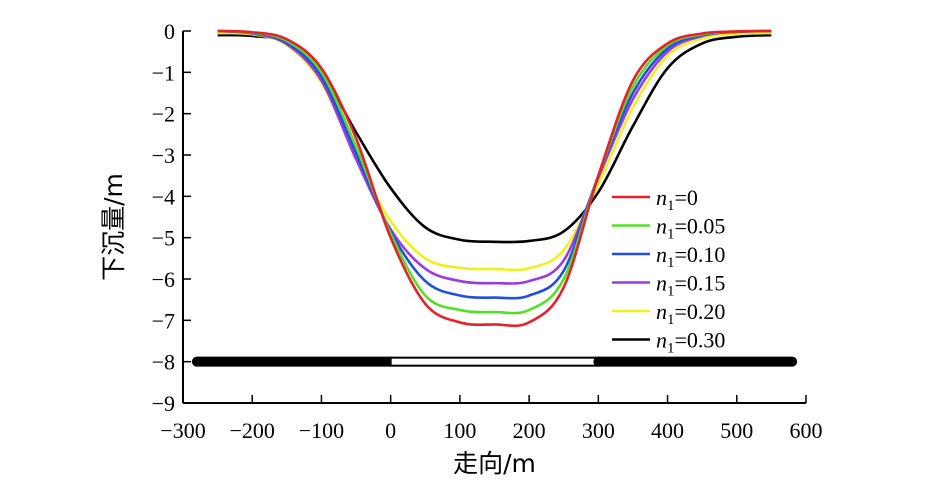 The image size is (945, 483). I want to click on y-tick-label: 0, so click(169, 31).